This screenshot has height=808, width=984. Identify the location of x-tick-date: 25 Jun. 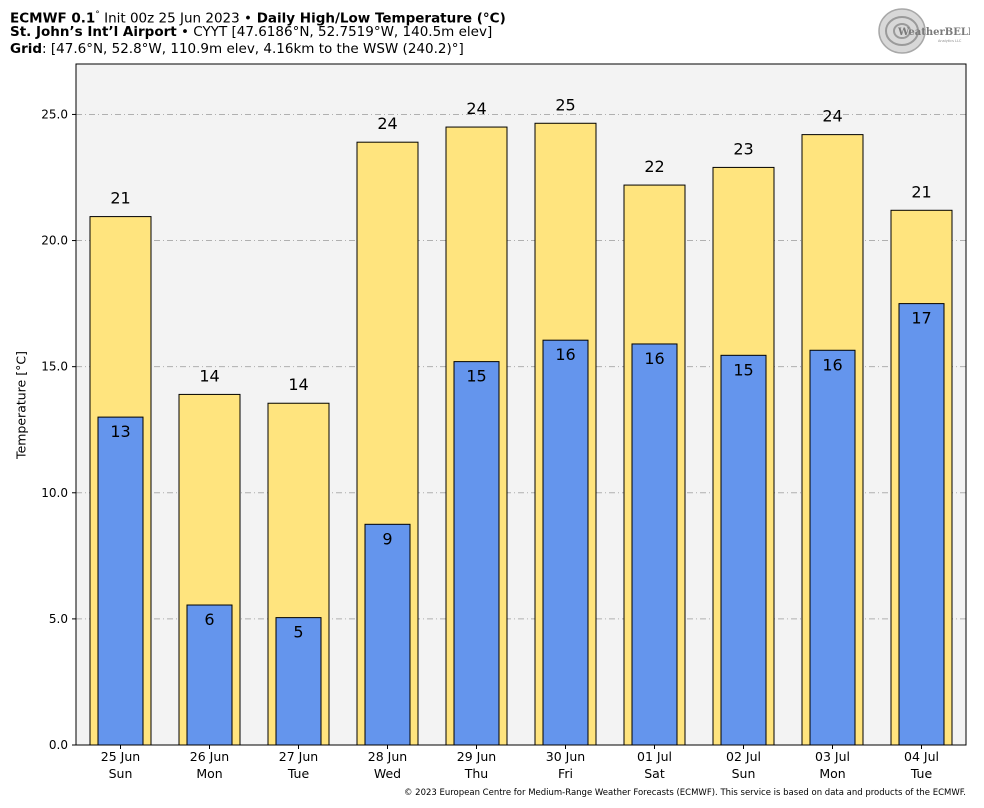
(120, 756).